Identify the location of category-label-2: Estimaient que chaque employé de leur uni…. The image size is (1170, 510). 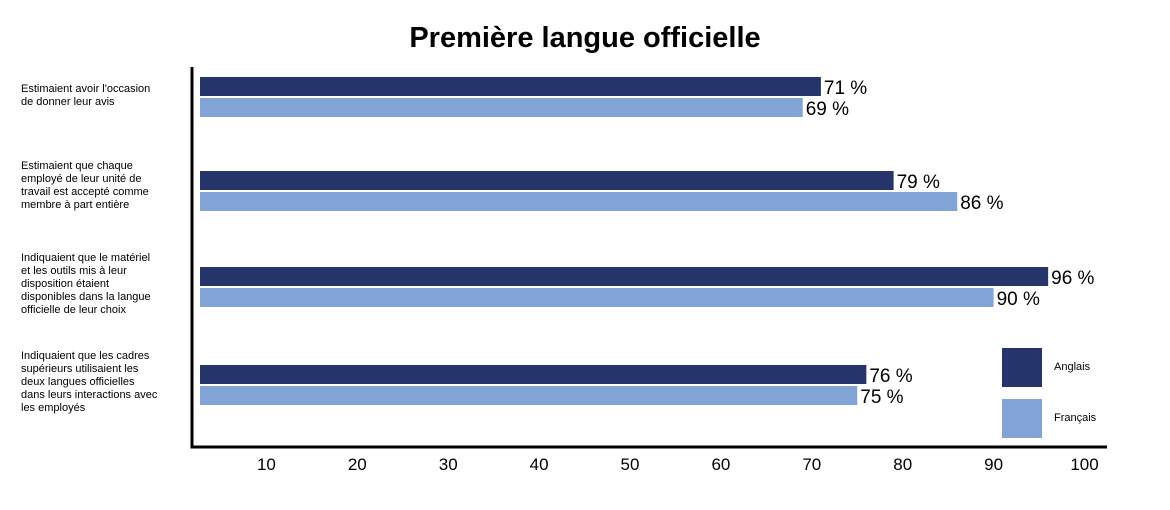
(100, 186).